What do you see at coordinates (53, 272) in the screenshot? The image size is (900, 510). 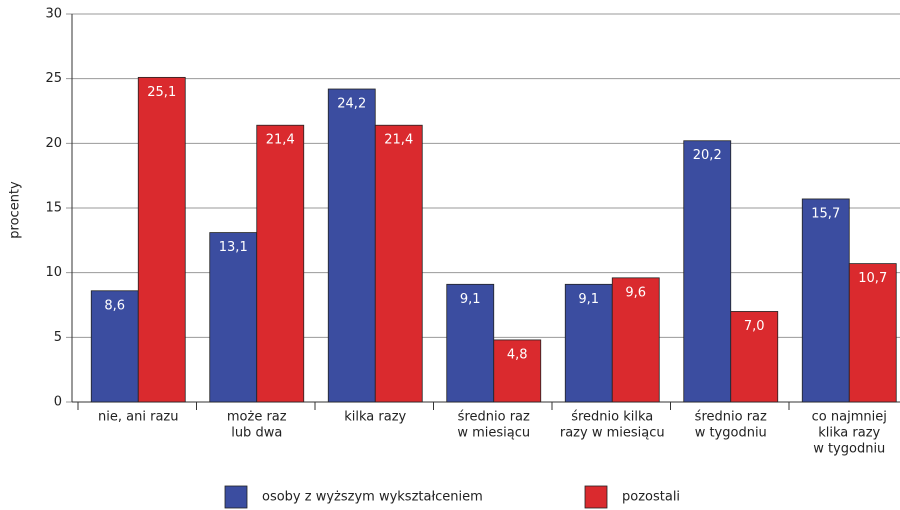 I see `y-tick-label: 10` at bounding box center [53, 272].